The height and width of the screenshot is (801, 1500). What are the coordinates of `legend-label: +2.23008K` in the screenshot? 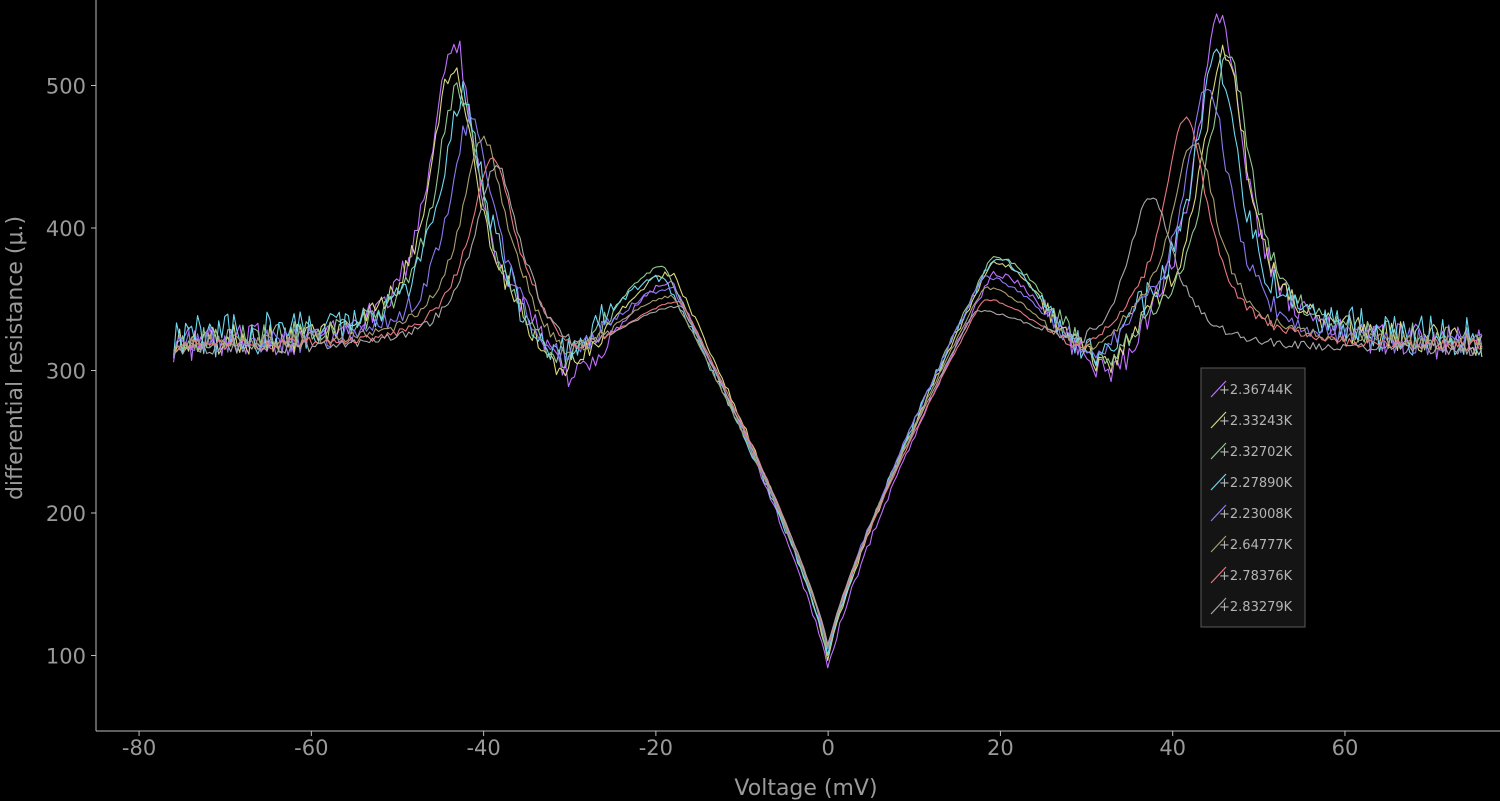 It's located at (1256, 514).